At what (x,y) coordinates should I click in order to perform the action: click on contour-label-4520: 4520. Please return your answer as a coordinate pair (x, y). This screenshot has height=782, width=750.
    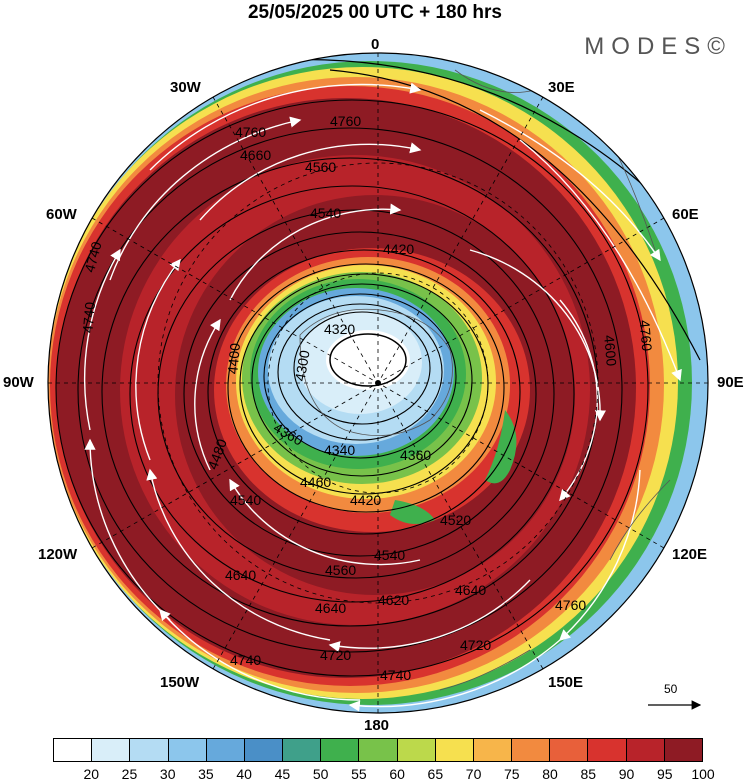
    Looking at the image, I should click on (455, 520).